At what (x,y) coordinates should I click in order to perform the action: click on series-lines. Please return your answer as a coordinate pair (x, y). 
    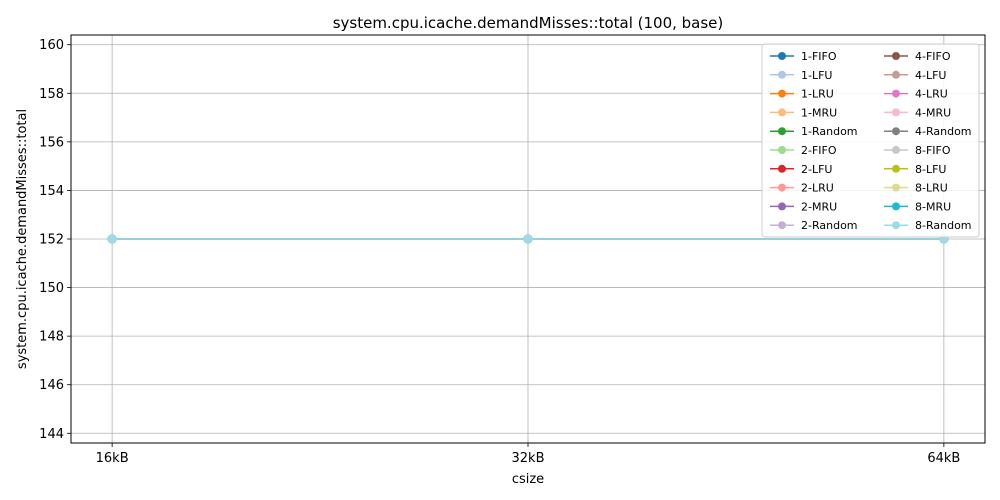
    Looking at the image, I should click on (528, 239).